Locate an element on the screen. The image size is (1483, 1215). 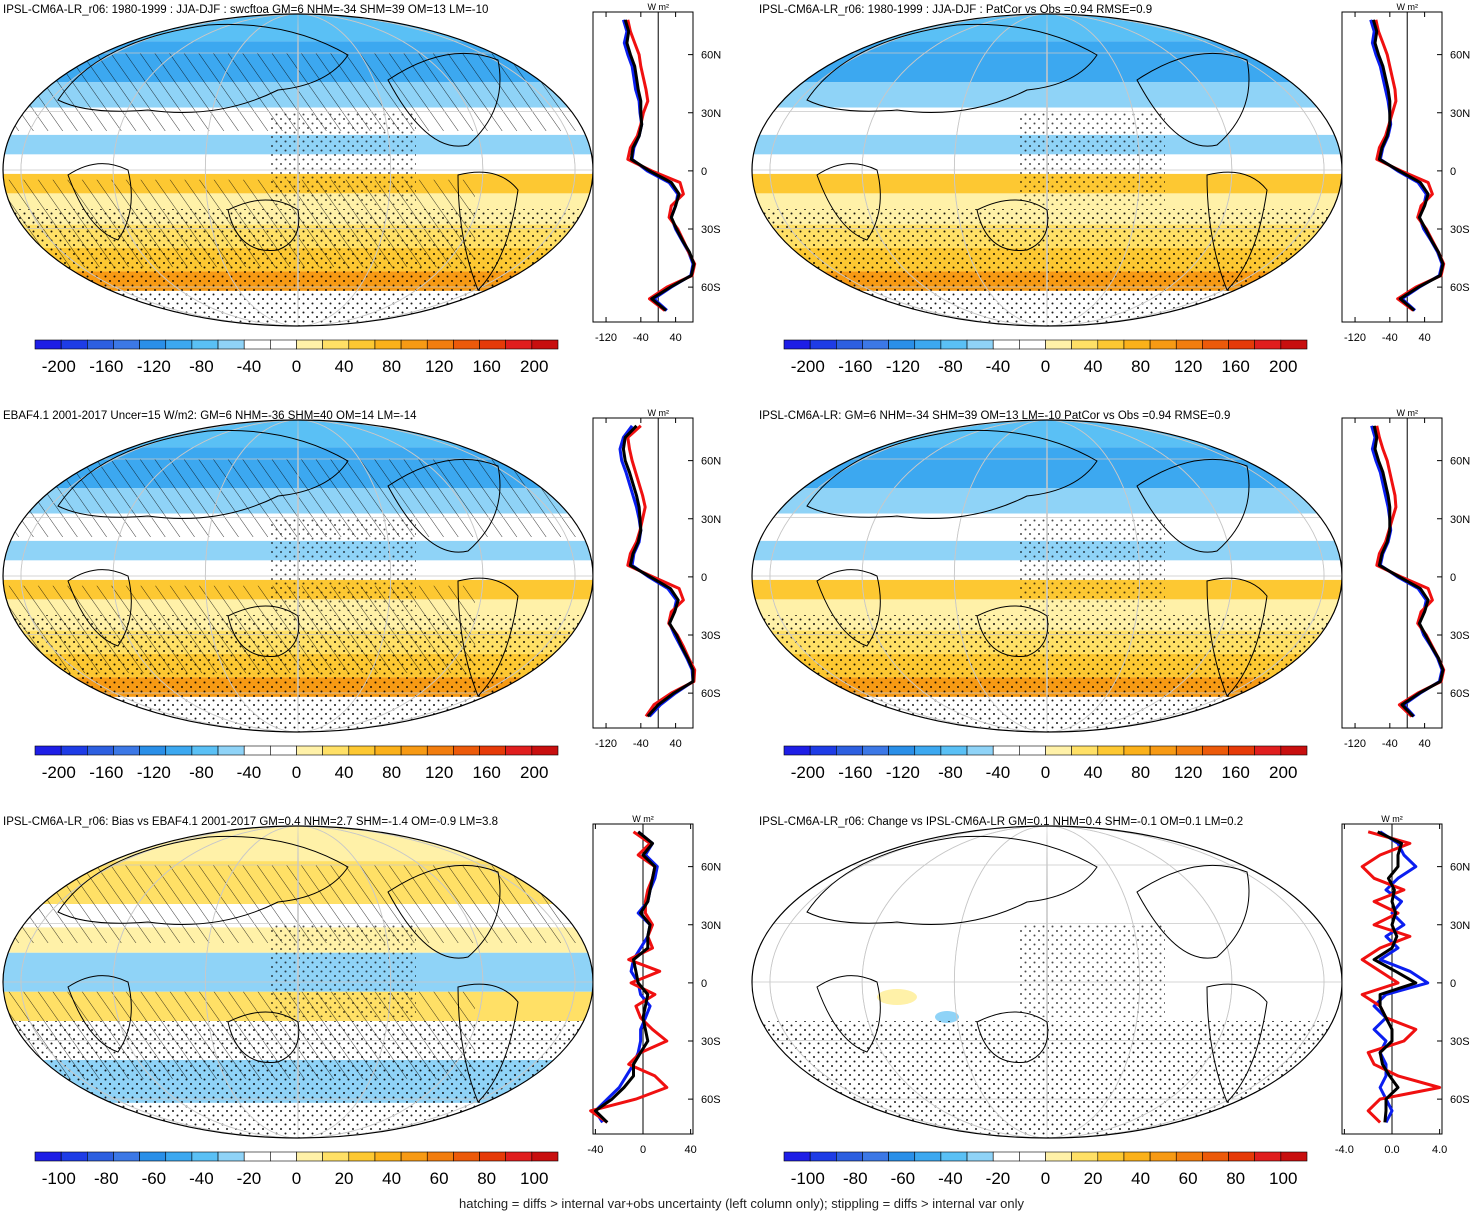
y-tick-label: 30N is located at coordinates (711, 926).